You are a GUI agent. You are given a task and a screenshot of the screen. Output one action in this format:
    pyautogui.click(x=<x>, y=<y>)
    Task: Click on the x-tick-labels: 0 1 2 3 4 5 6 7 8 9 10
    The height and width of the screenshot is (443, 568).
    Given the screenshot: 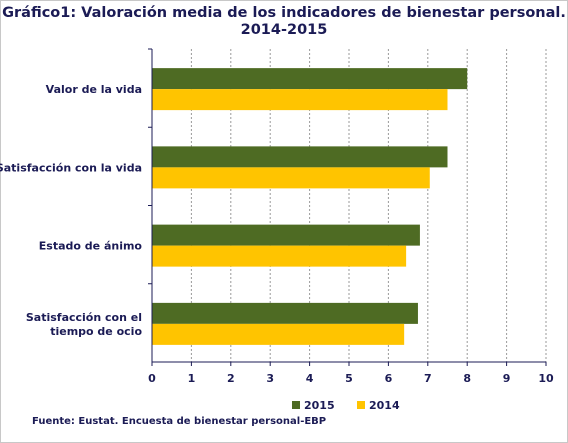 What is the action you would take?
    pyautogui.click(x=351, y=378)
    